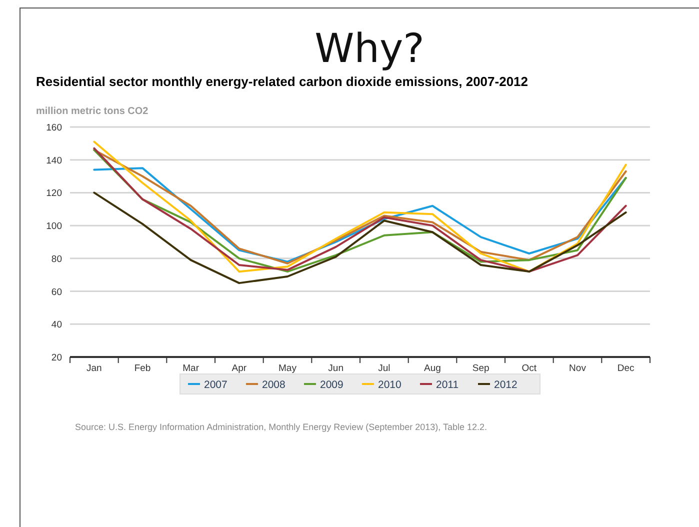 This screenshot has height=527, width=699. Describe the element at coordinates (360, 238) in the screenshot. I see `line-series` at that location.